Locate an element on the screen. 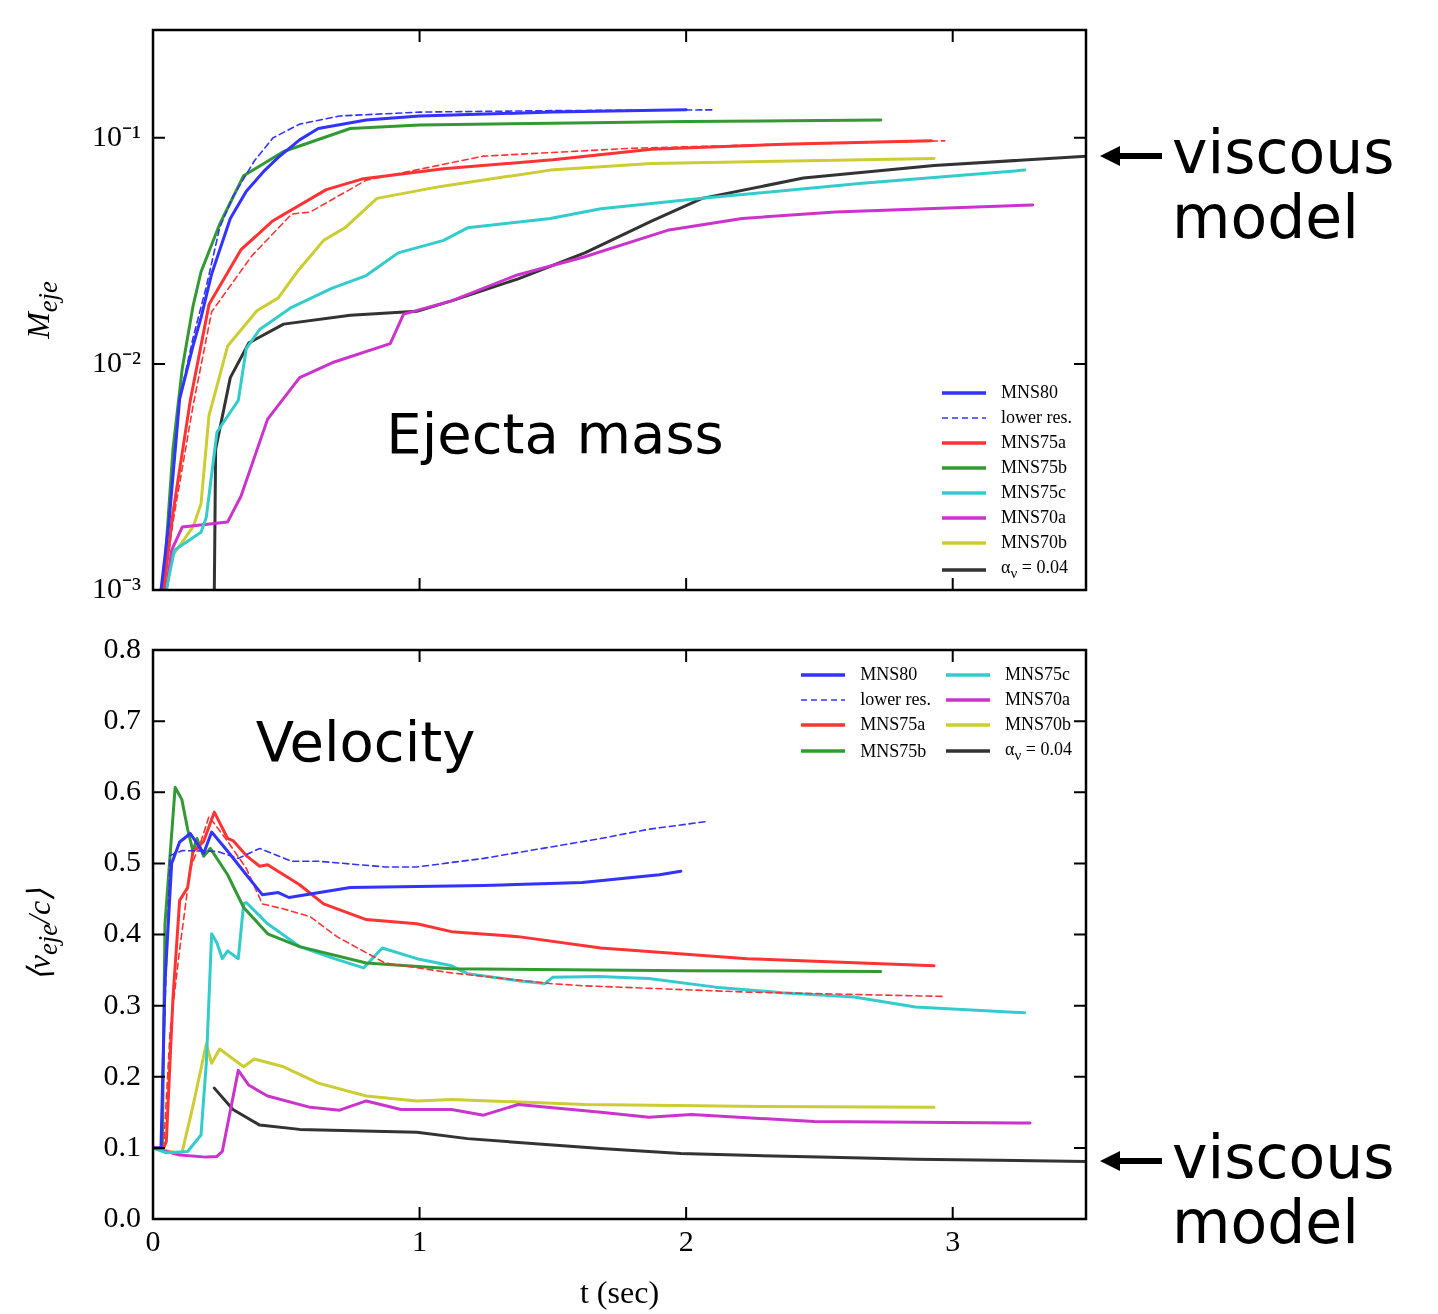  y-tick-label: 10⁻³ is located at coordinates (116, 587).